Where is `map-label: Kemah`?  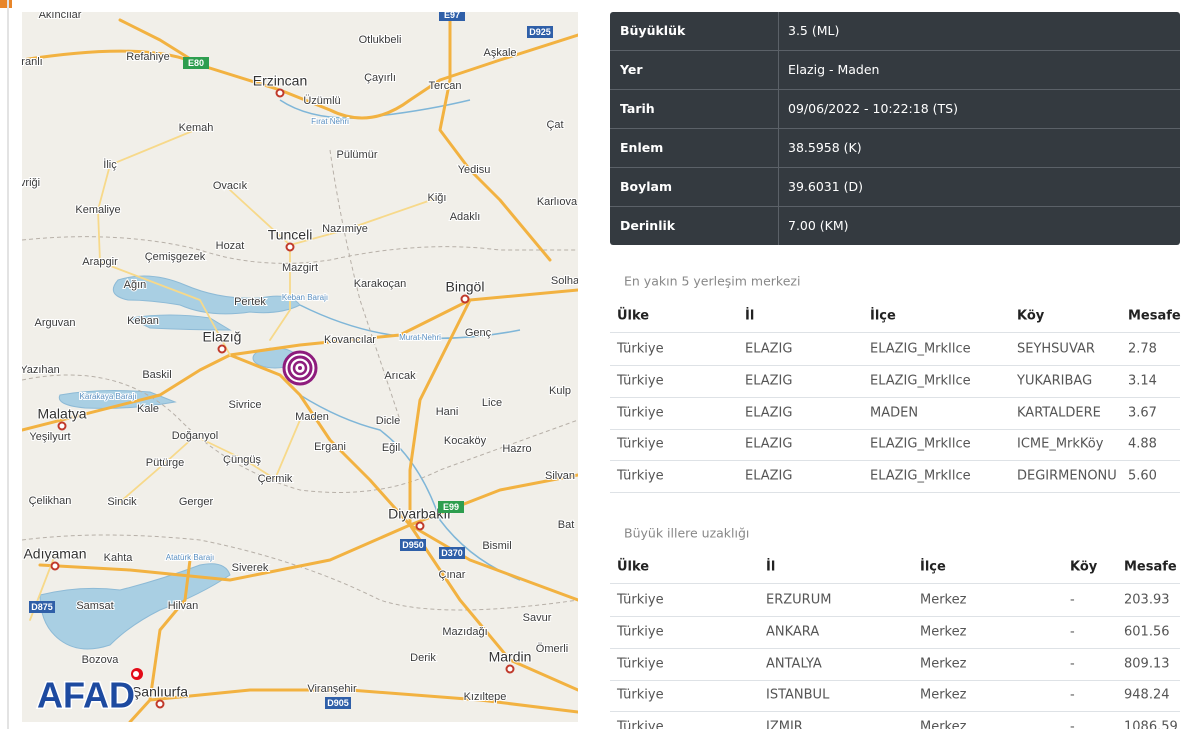
map-label: Kemah is located at coordinates (196, 128).